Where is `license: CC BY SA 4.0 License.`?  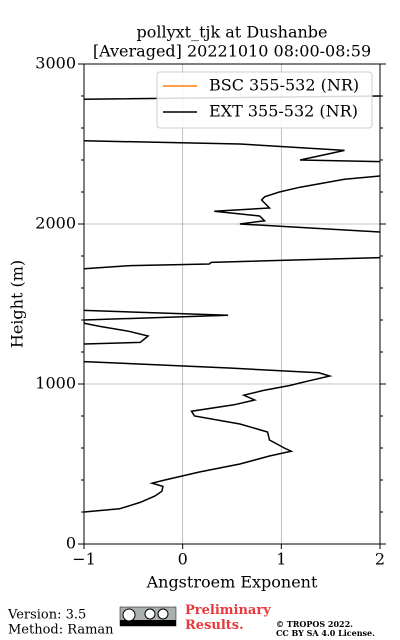
license: CC BY SA 4.0 License. is located at coordinates (325, 633).